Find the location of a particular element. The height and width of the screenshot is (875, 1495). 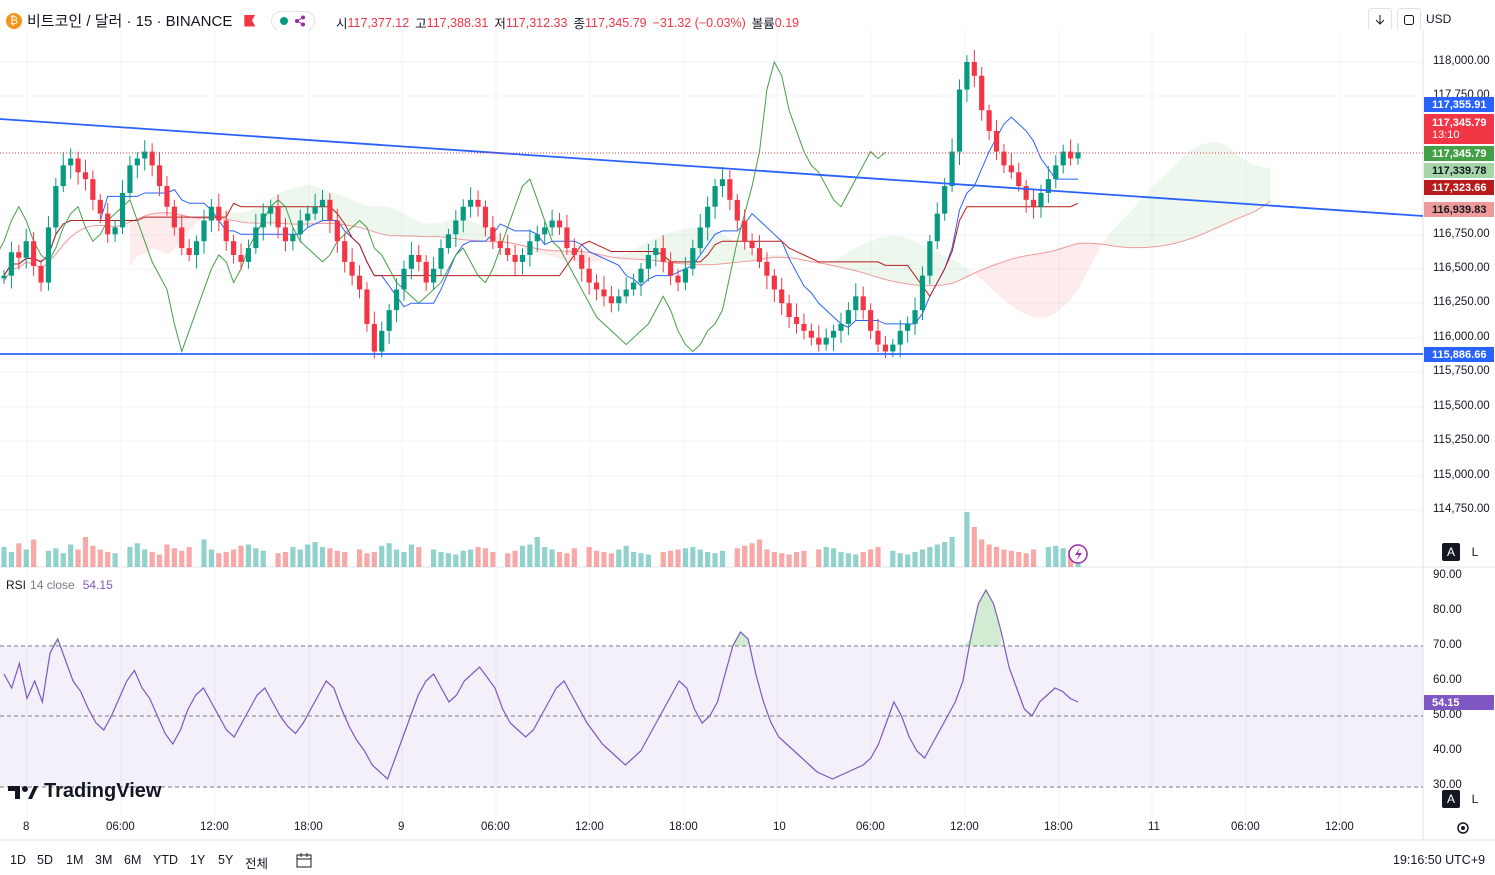

rsi-auto-scale-button: A is located at coordinates (1451, 799).